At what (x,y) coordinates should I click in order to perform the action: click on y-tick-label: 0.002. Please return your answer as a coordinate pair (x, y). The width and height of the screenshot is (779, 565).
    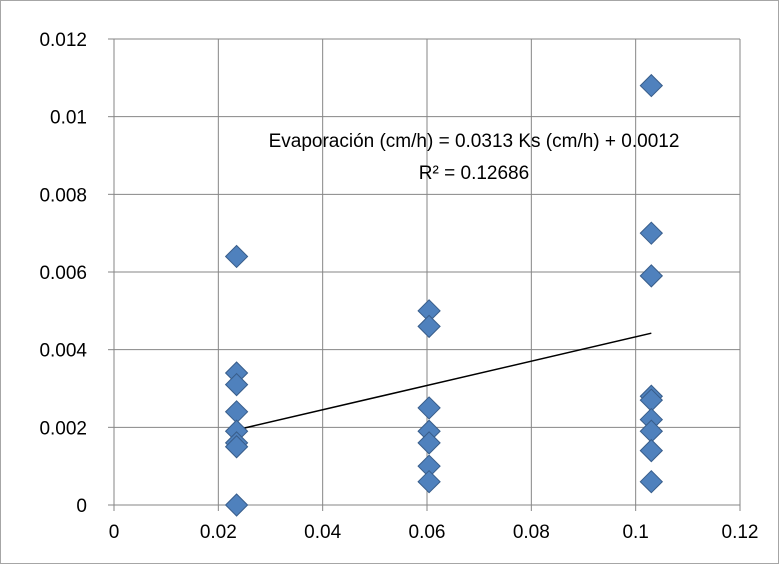
    Looking at the image, I should click on (63, 428).